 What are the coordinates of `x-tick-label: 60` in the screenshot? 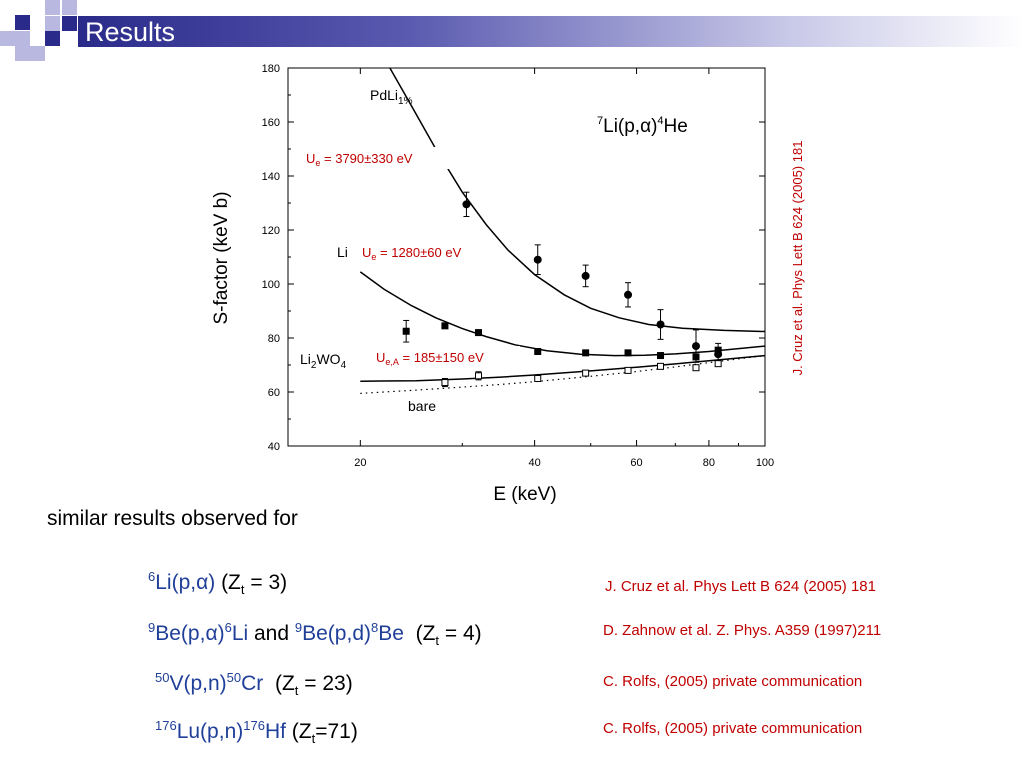 It's located at (636, 463).